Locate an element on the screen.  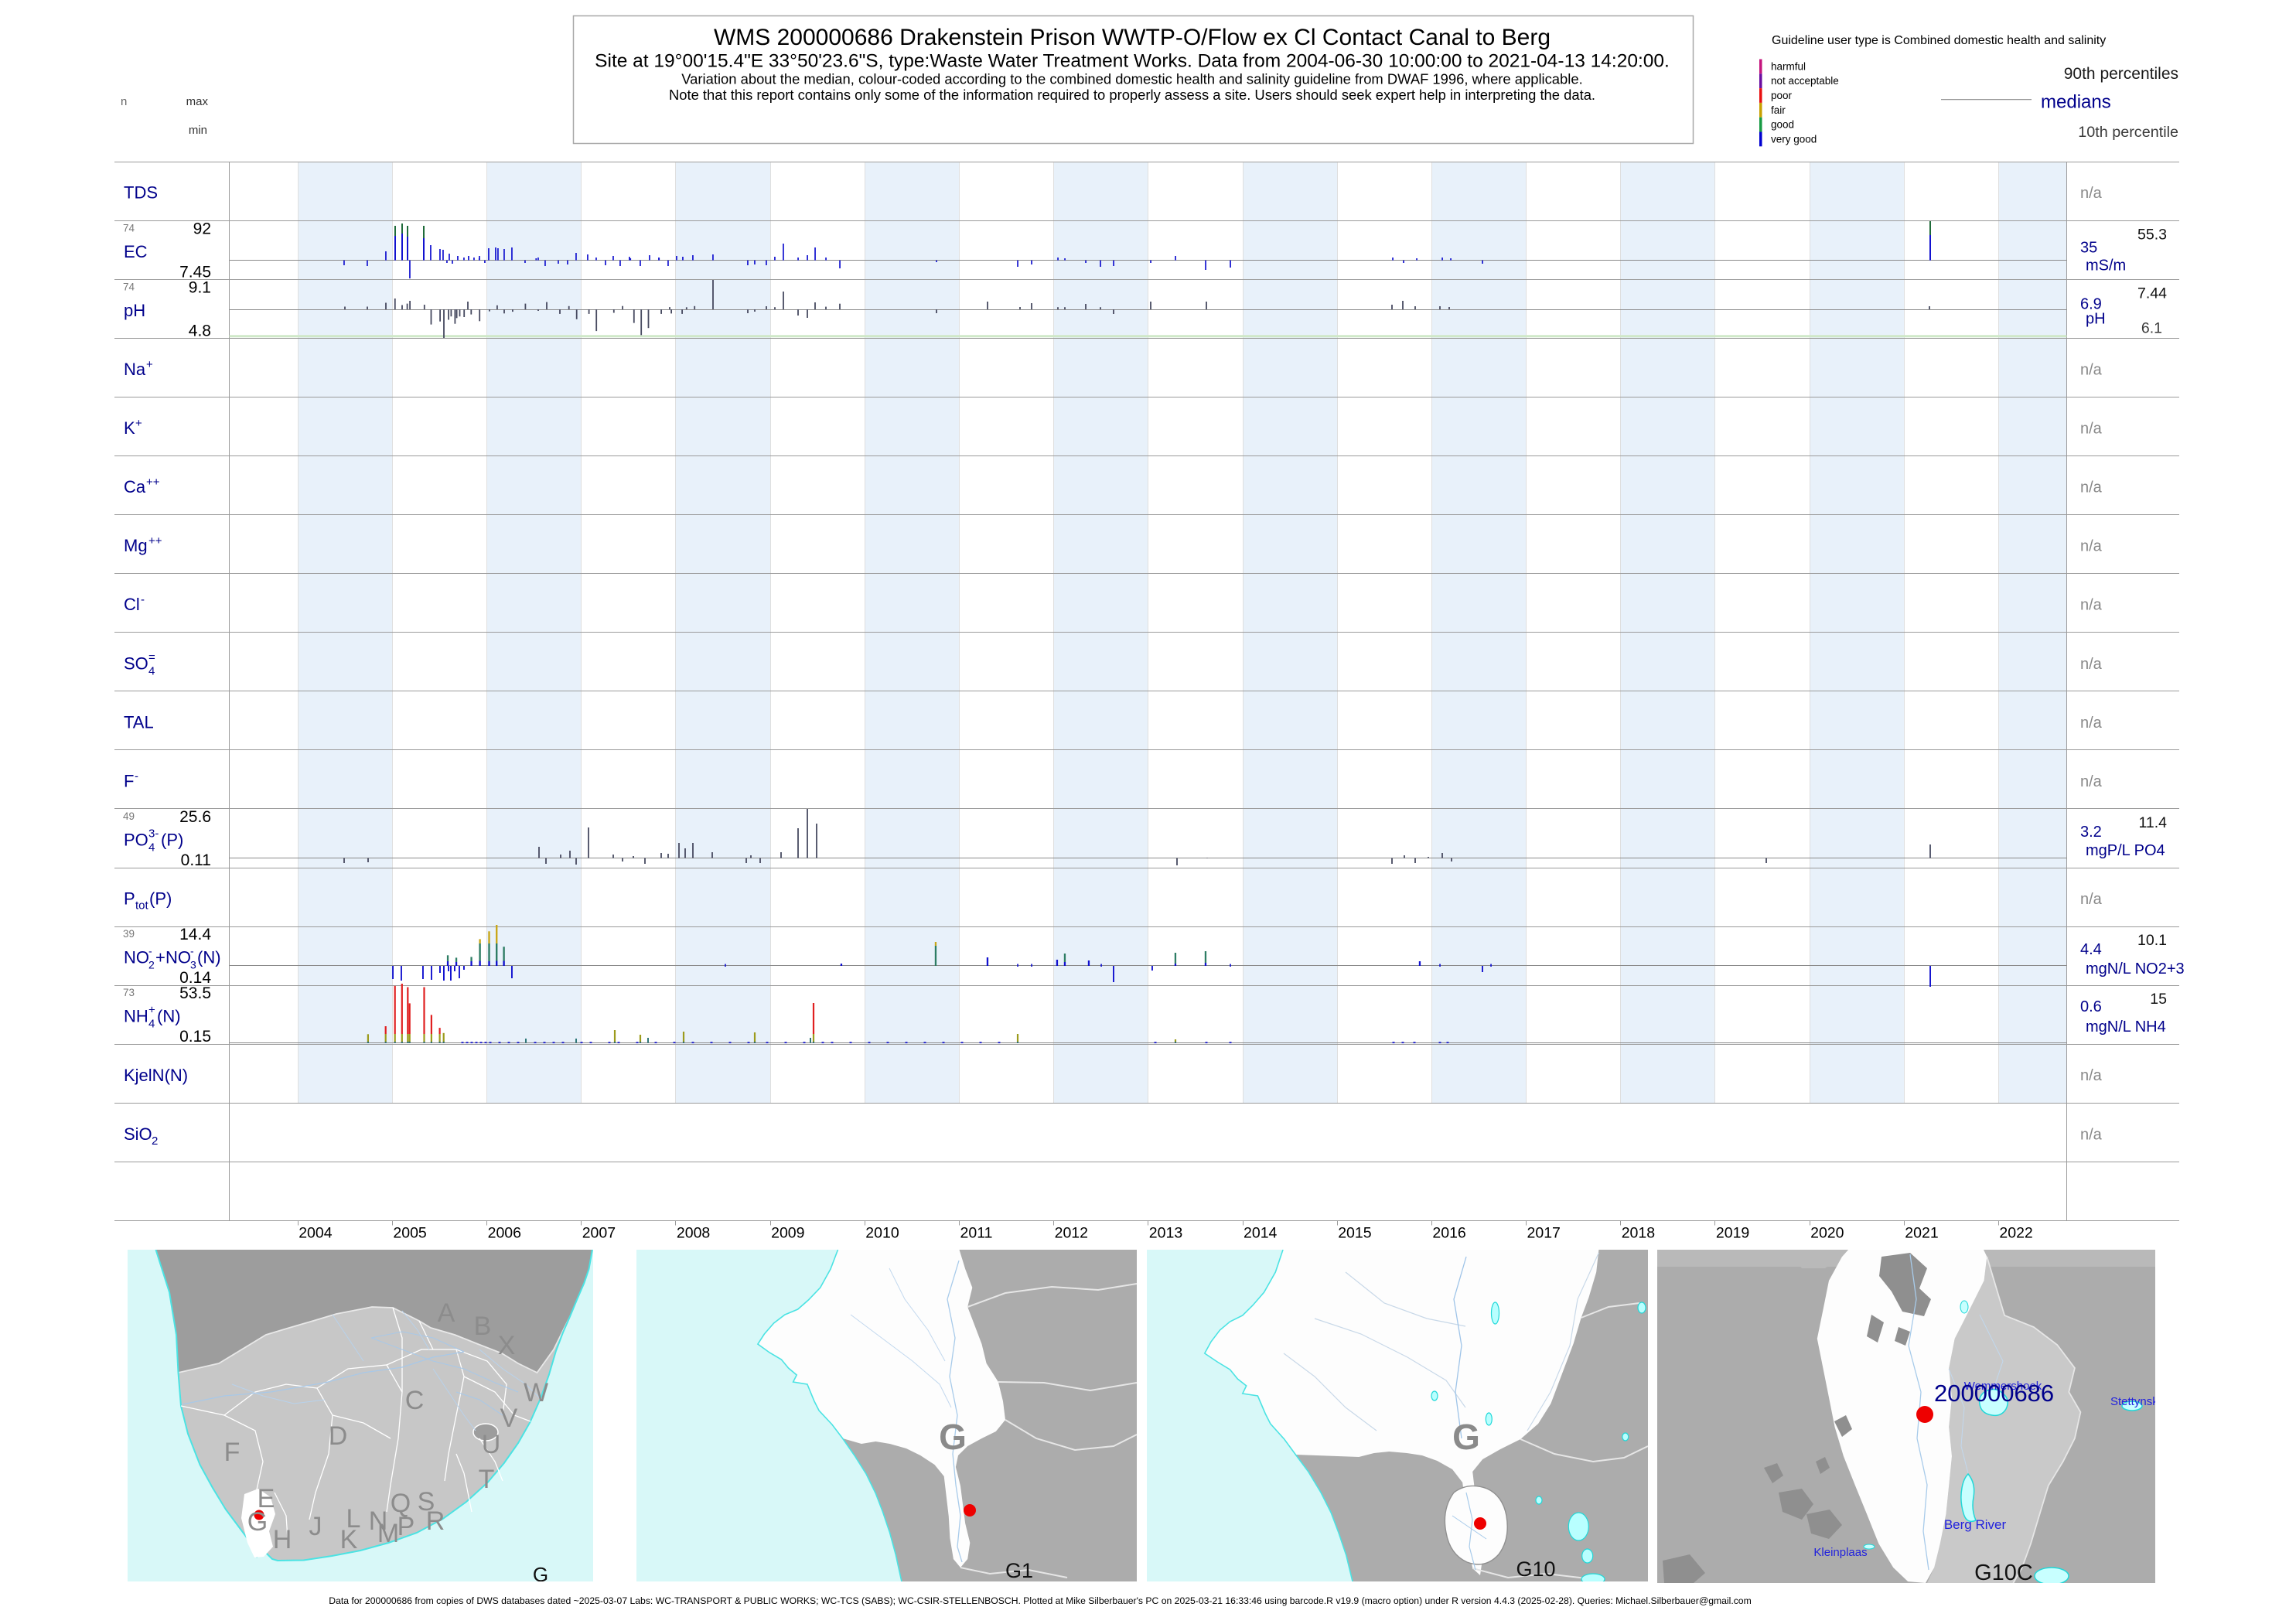
svg-text: Q is located at coordinates (401, 1503).